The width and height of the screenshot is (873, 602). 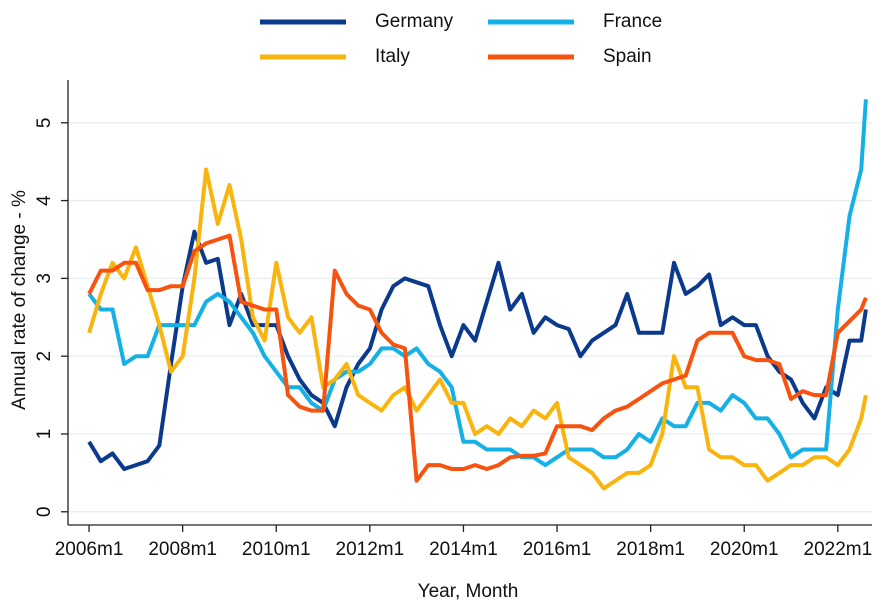 I want to click on x-axis-label: Year, Month, so click(x=468, y=591).